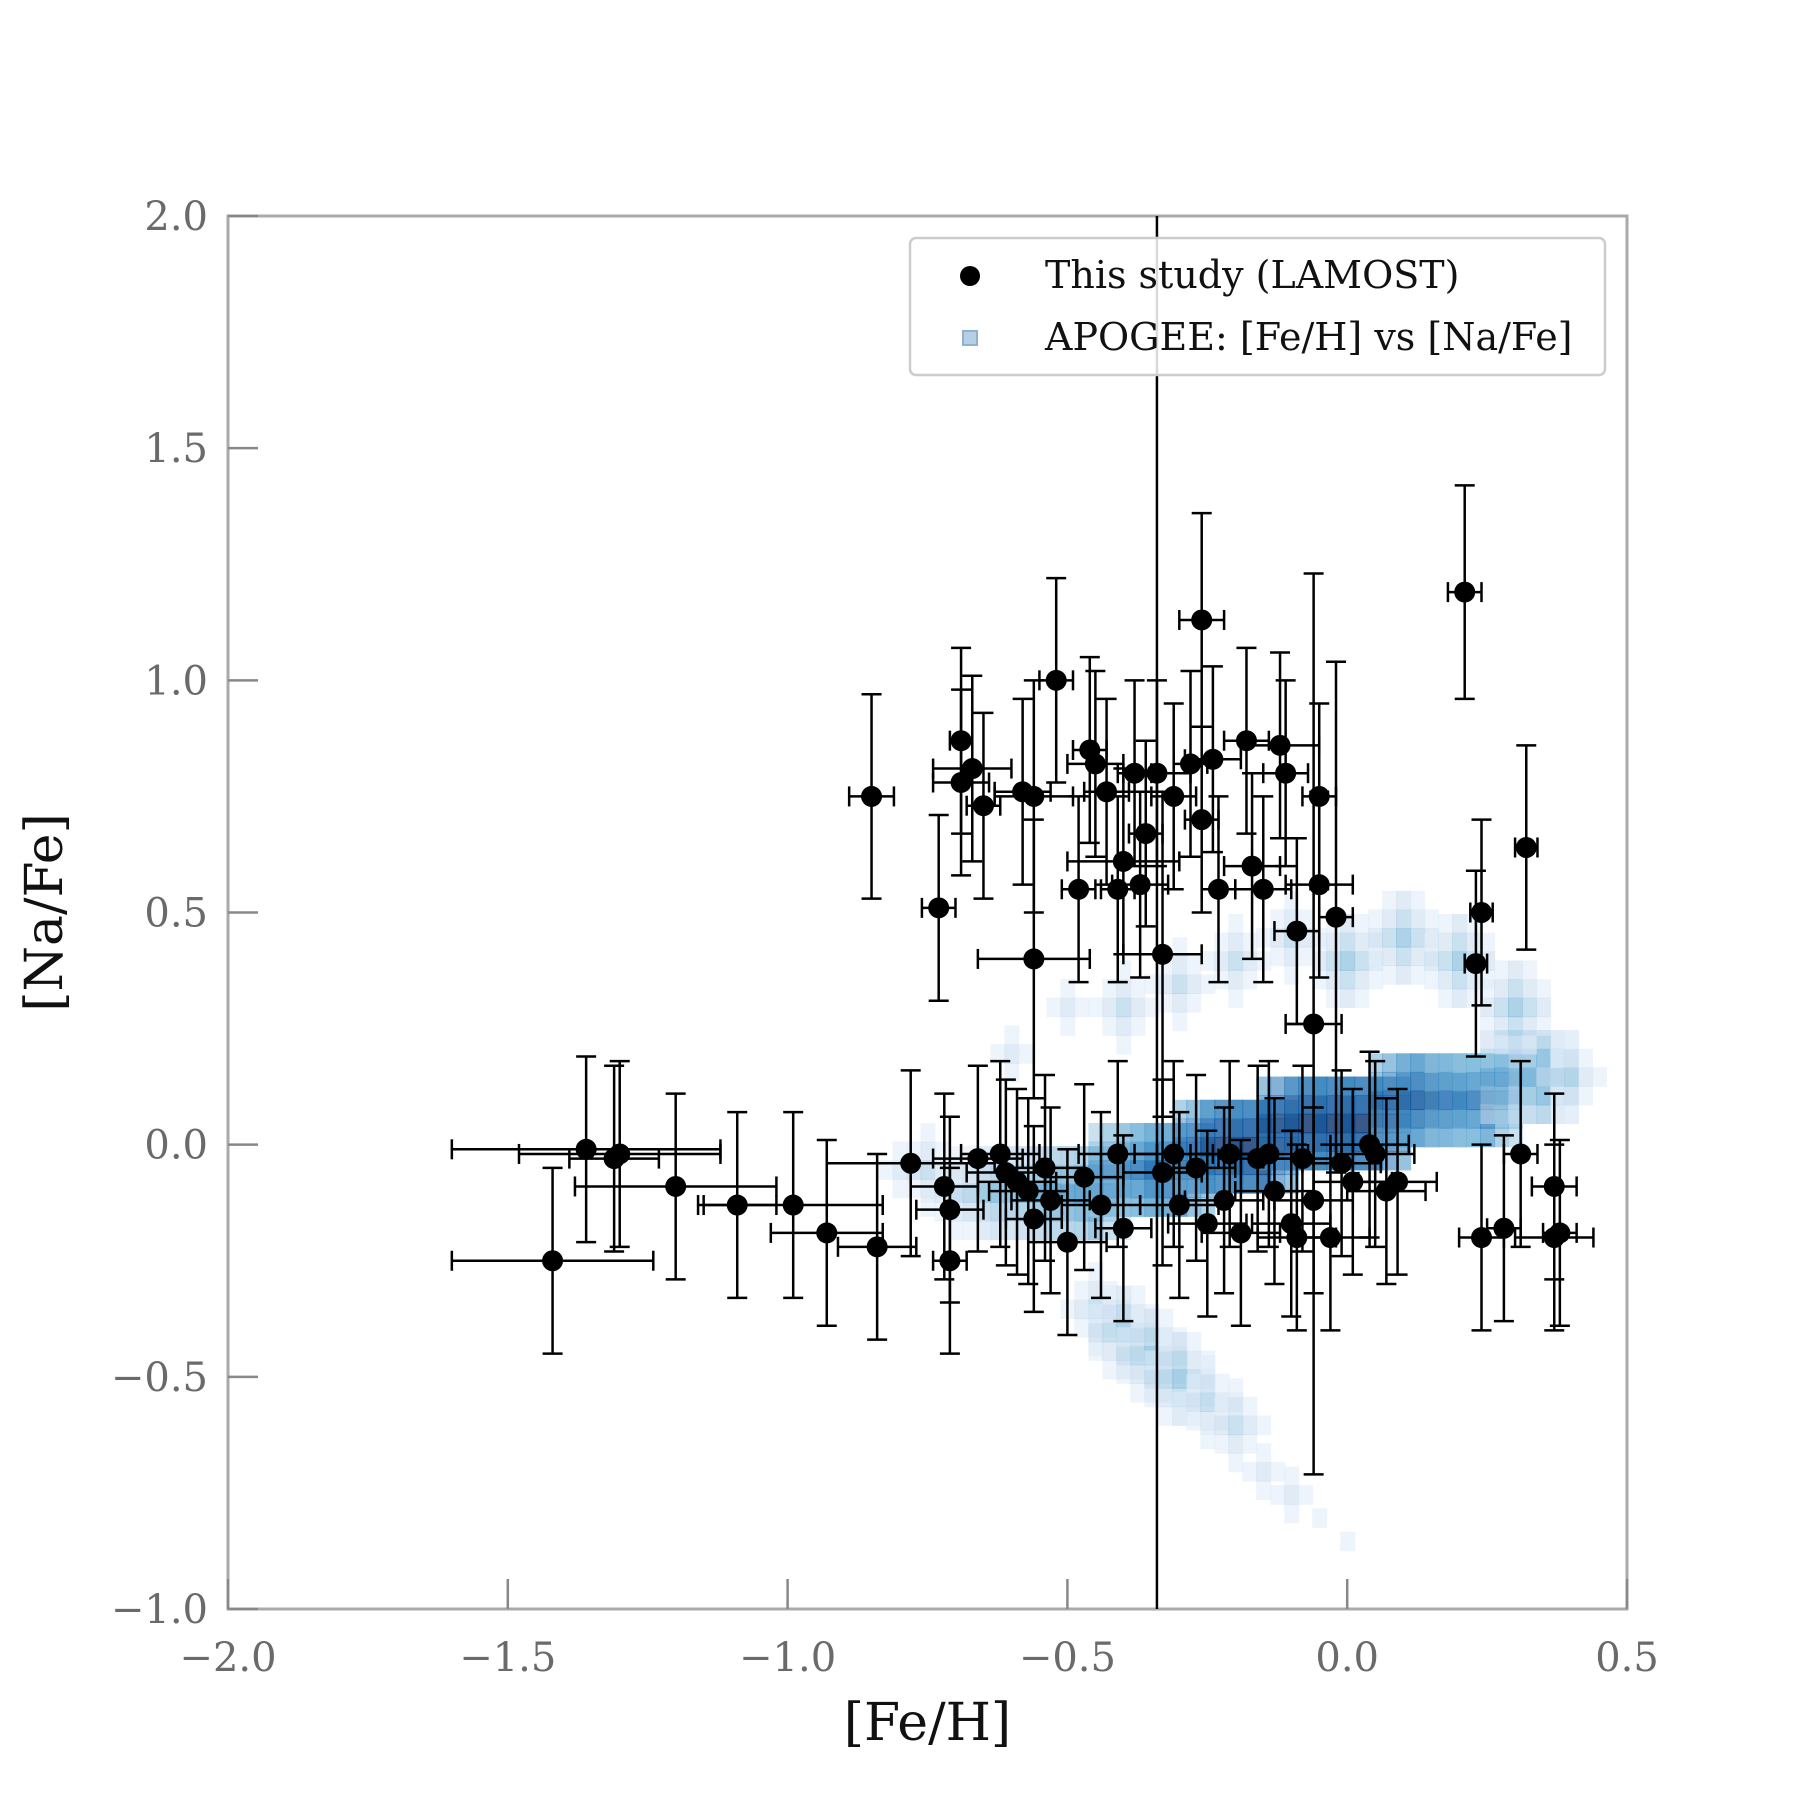 The height and width of the screenshot is (1800, 1800). Describe the element at coordinates (176, 1146) in the screenshot. I see `y-tick-label: 0.0` at that location.